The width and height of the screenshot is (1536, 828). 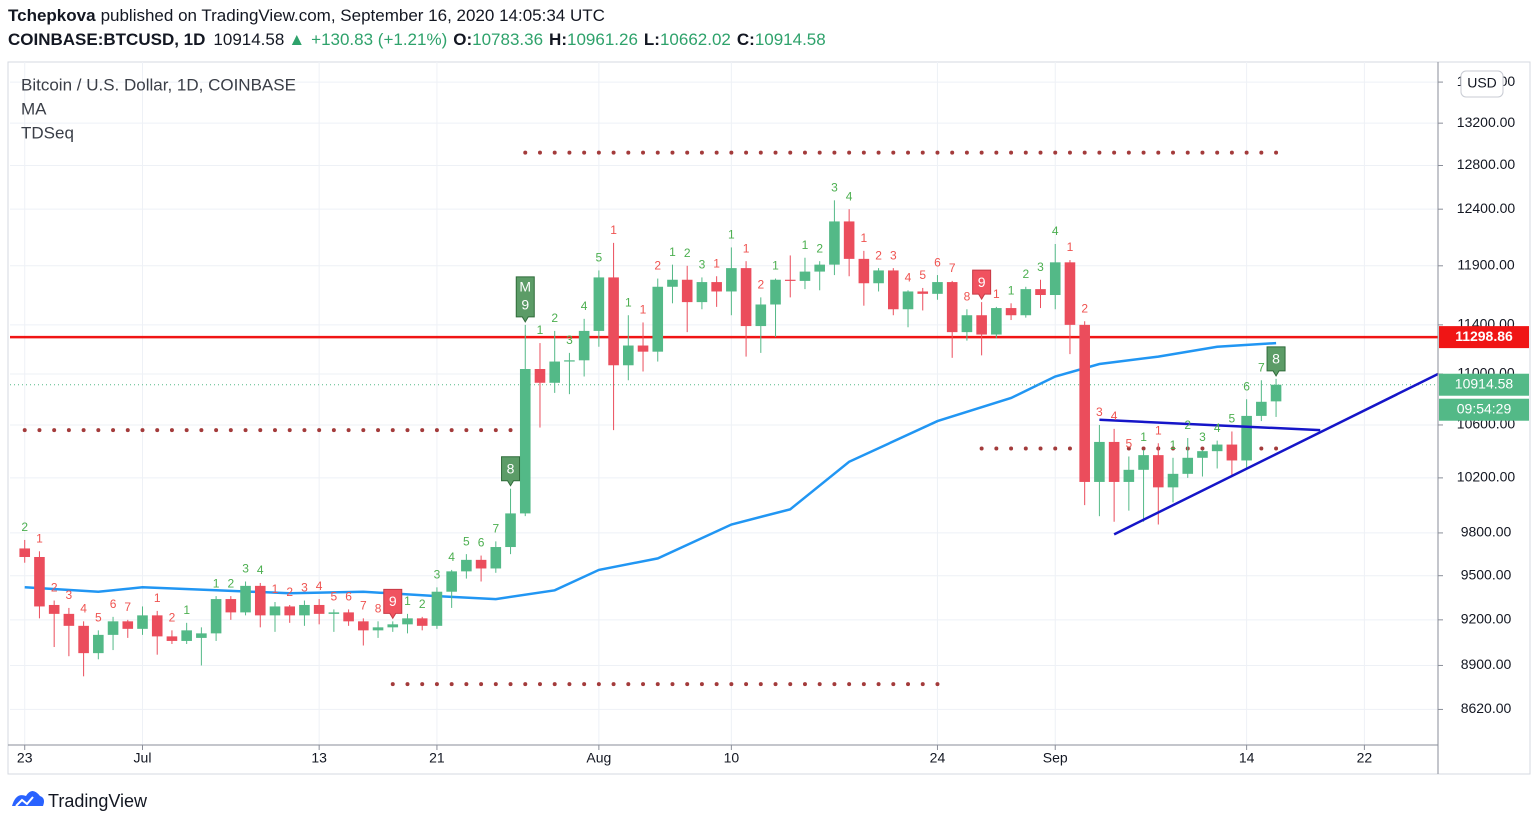 What do you see at coordinates (248, 39) in the screenshot?
I see `last-price: 10914.58` at bounding box center [248, 39].